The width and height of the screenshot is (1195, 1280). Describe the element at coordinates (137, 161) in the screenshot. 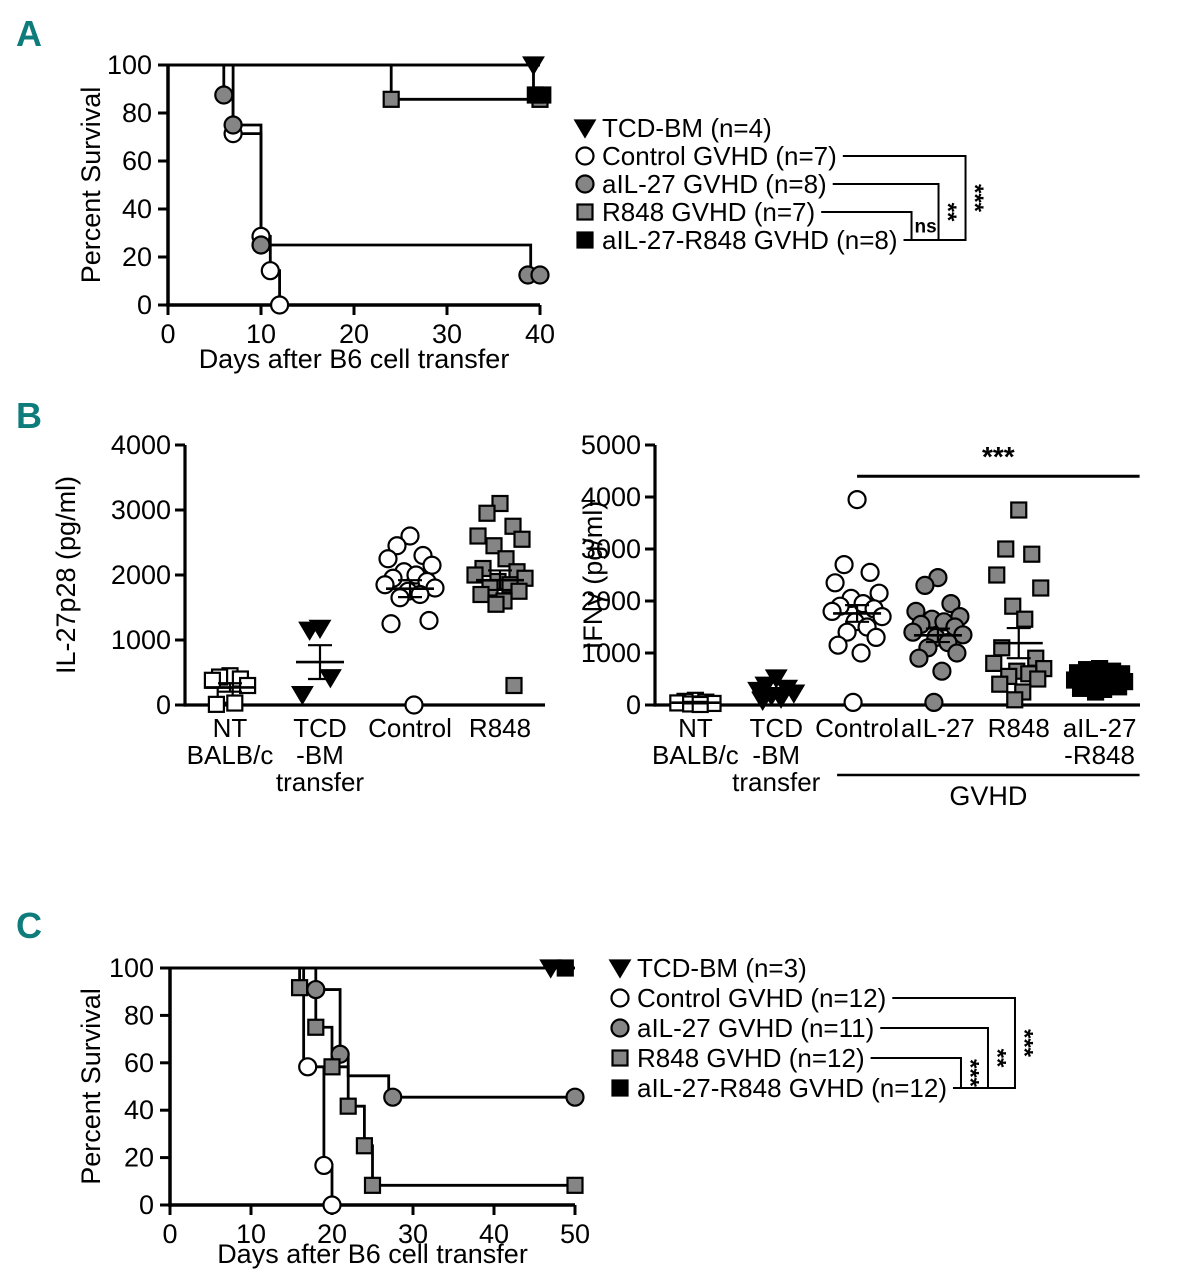

I see `y-tick-label: 60` at that location.